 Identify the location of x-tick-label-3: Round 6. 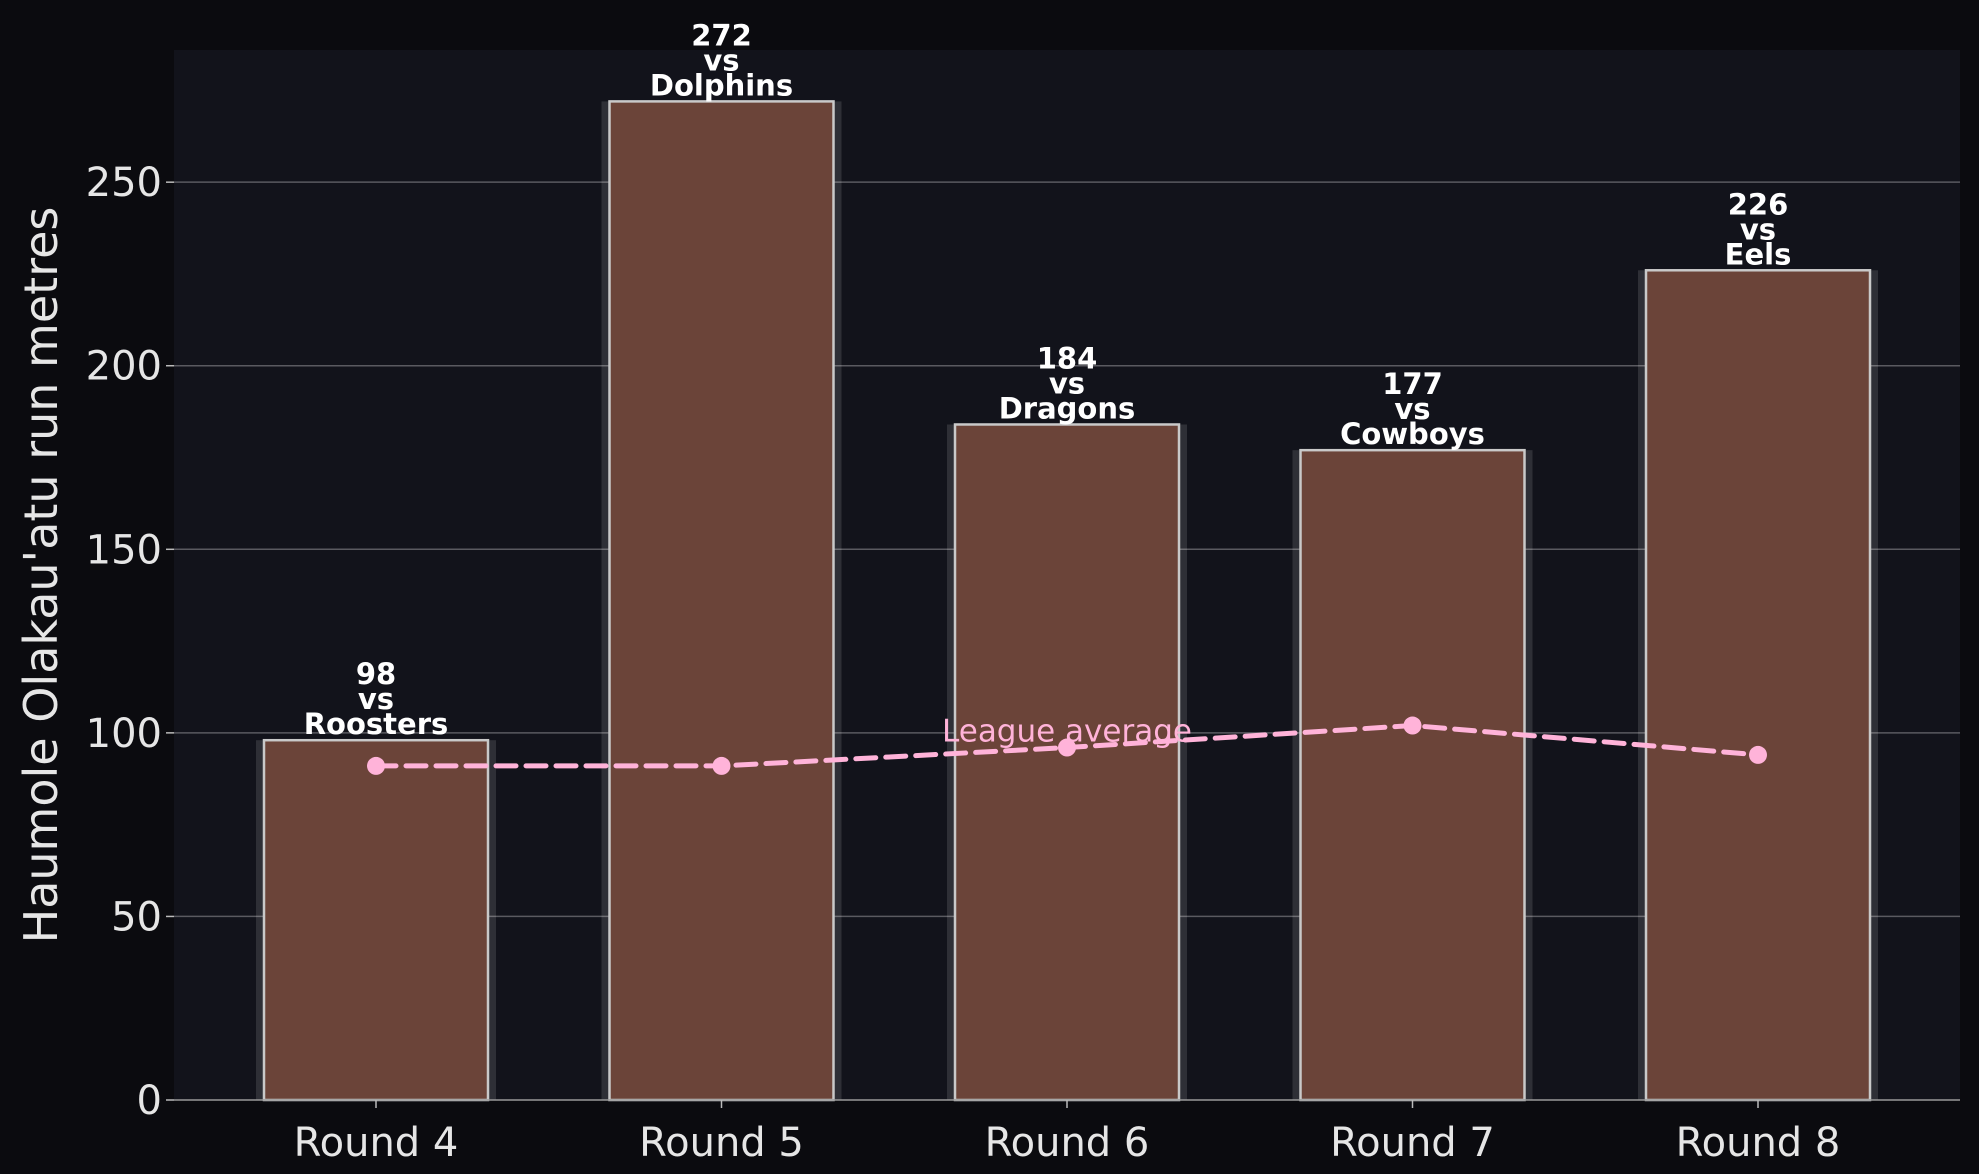
(1067, 1143).